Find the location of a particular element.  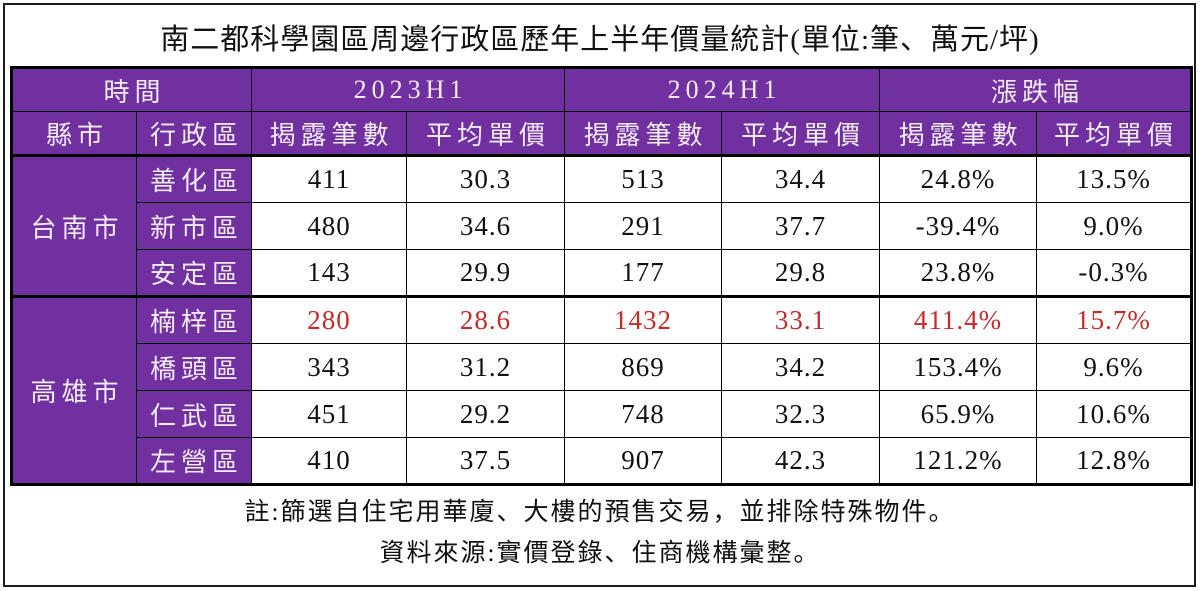

value-cell: 10.6% is located at coordinates (1114, 414).